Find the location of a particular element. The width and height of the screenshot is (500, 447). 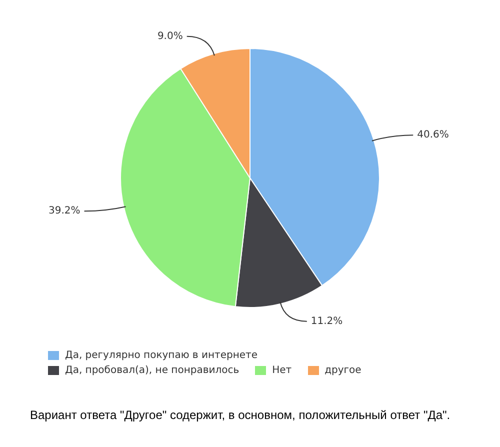

legend-label: Нет is located at coordinates (282, 370).